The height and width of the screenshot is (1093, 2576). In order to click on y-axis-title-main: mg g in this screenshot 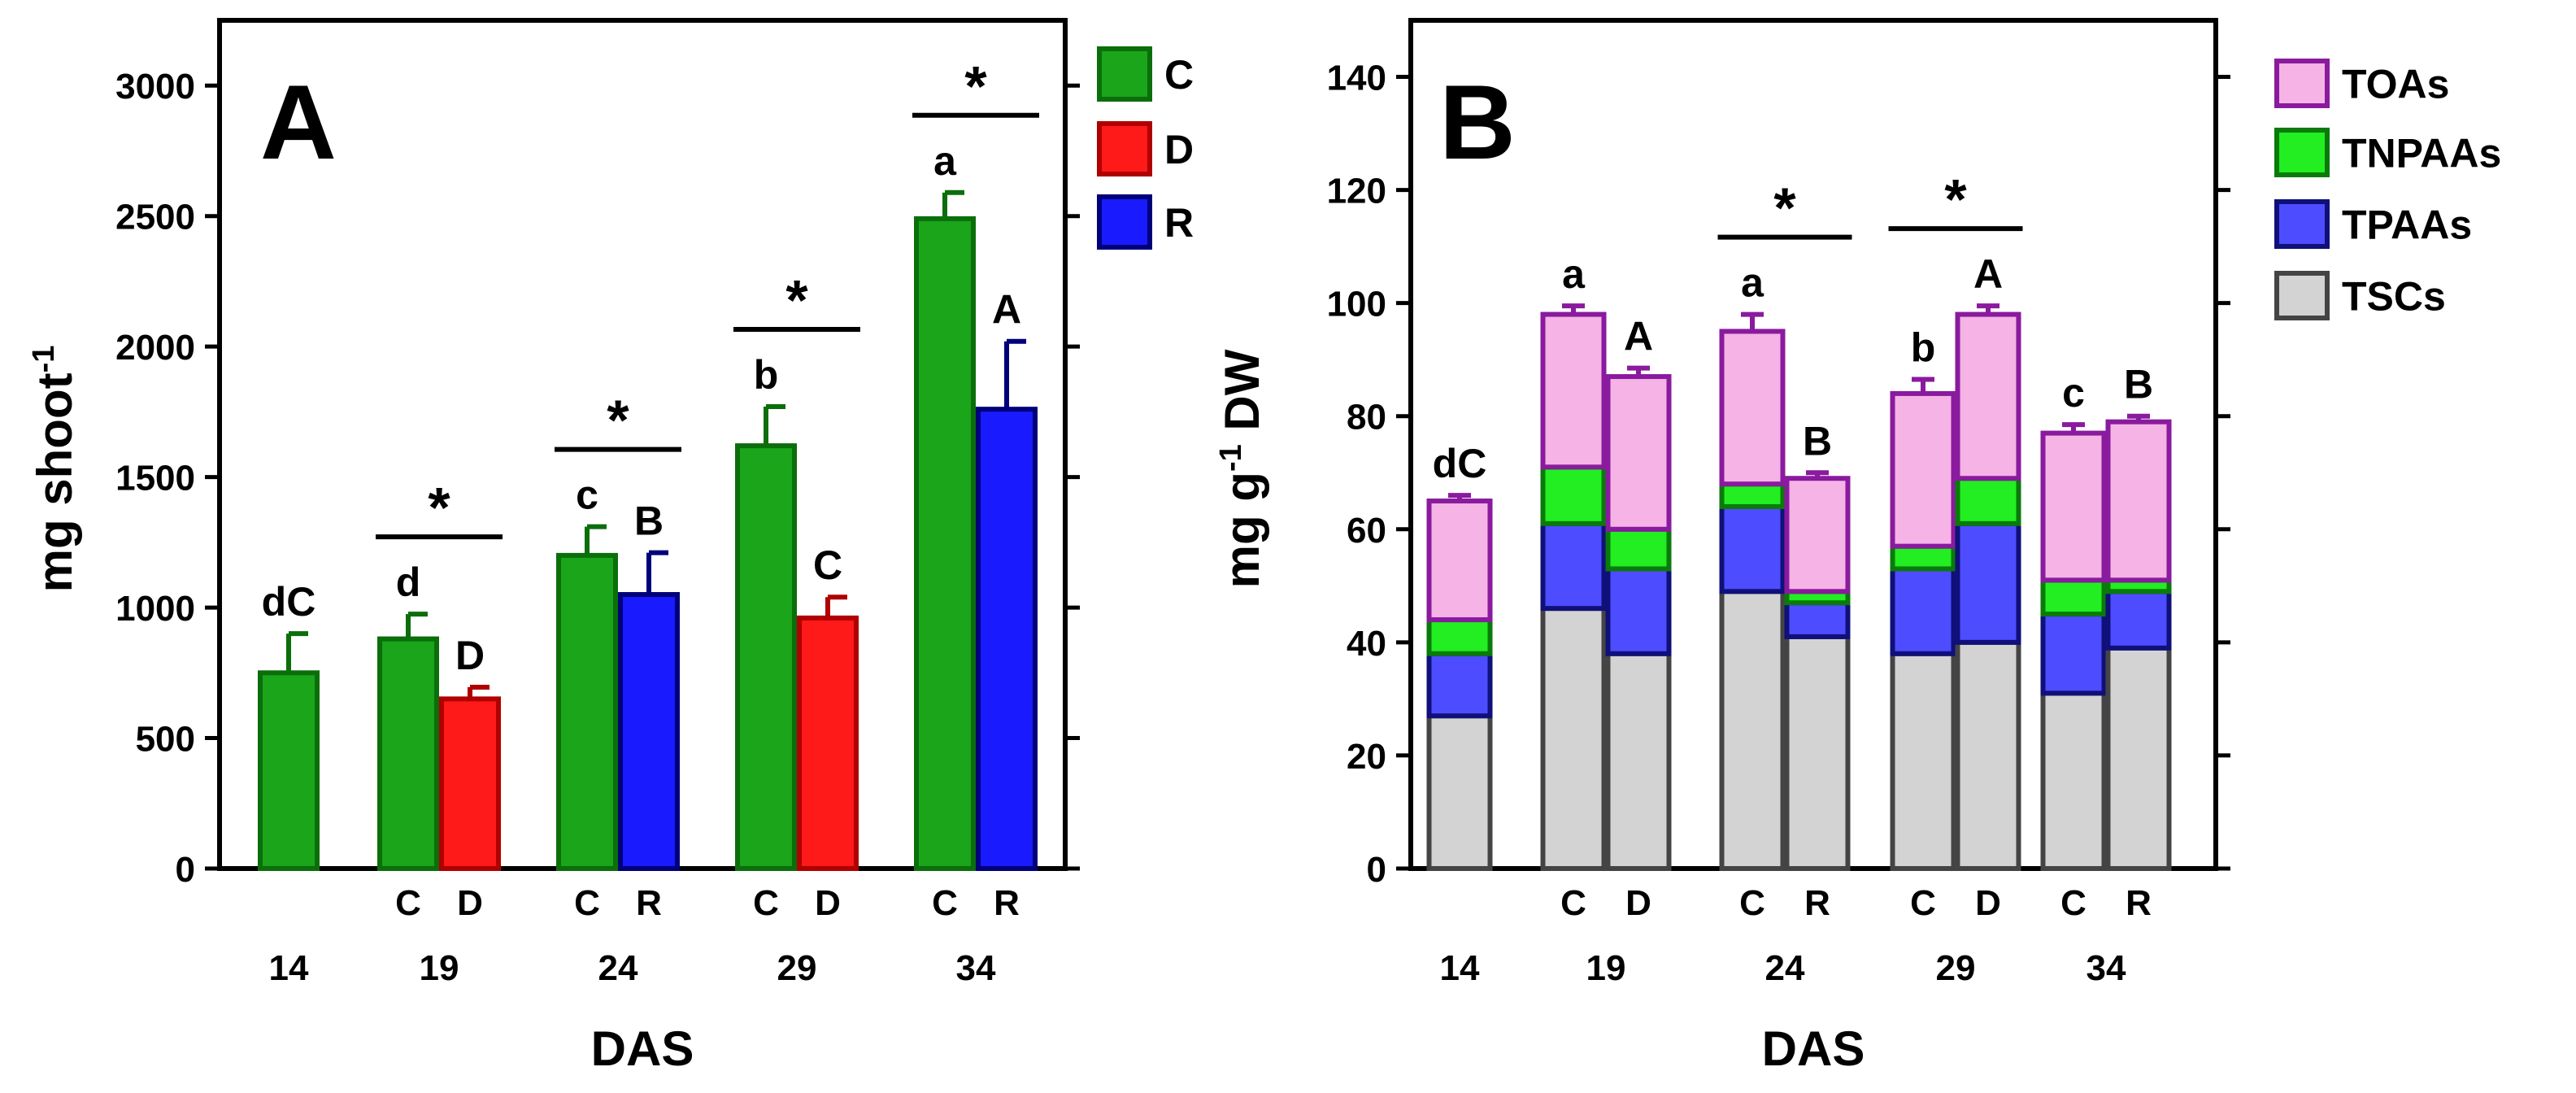, I will do `click(1242, 530)`.